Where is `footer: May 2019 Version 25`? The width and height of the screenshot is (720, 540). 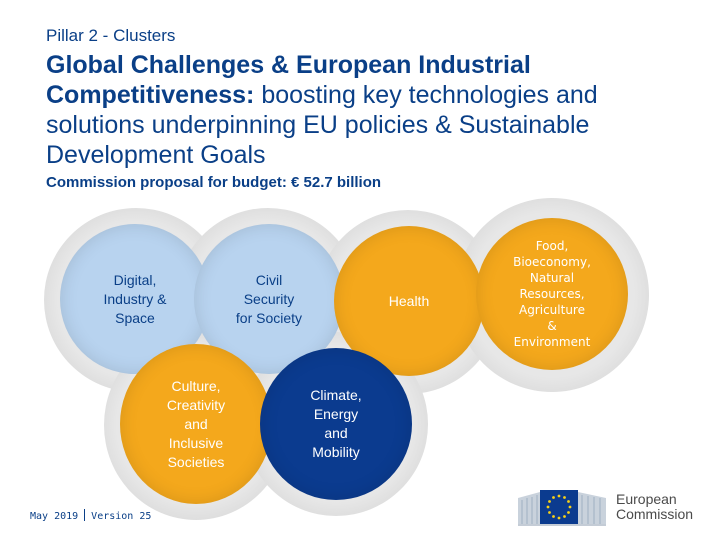 footer: May 2019 Version 25 is located at coordinates (90, 515).